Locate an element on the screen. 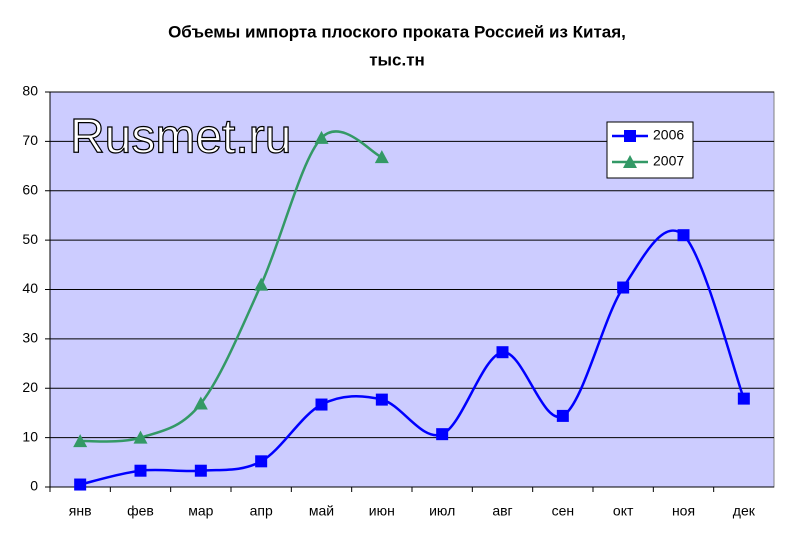  y-tick-label: 0 is located at coordinates (34, 486).